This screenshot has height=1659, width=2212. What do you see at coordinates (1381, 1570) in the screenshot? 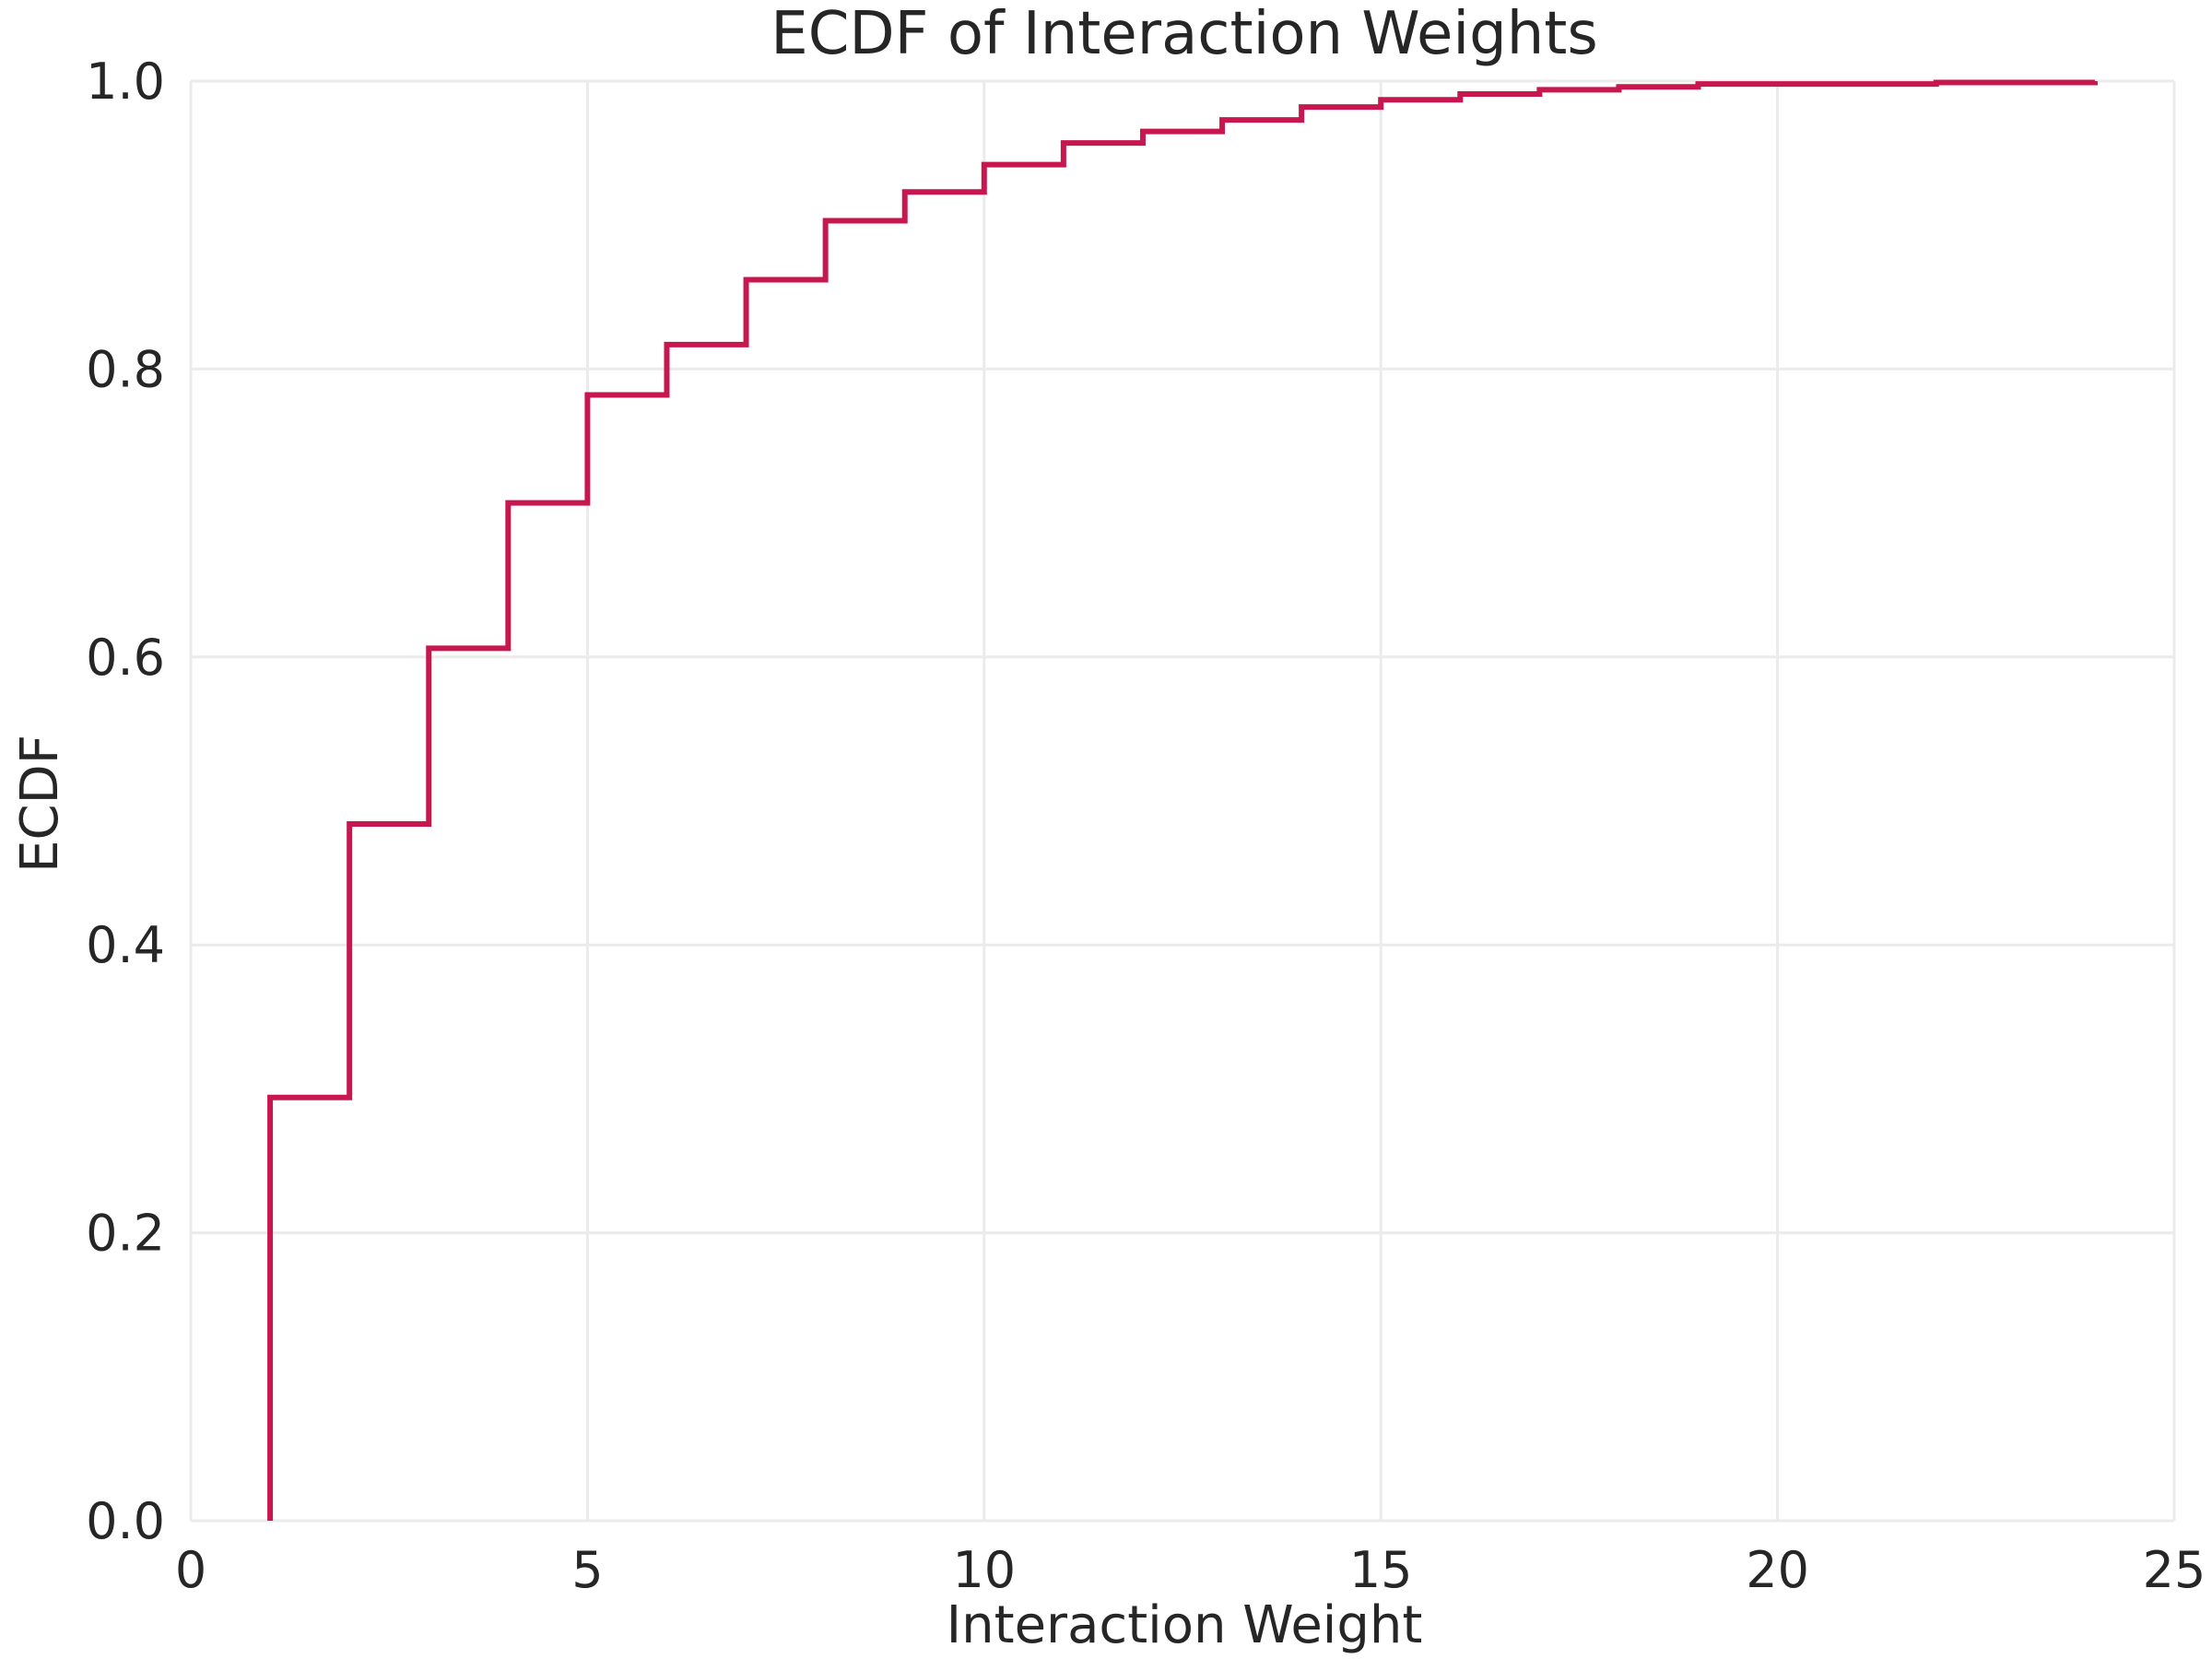
I see `x-tick-label: 15` at bounding box center [1381, 1570].